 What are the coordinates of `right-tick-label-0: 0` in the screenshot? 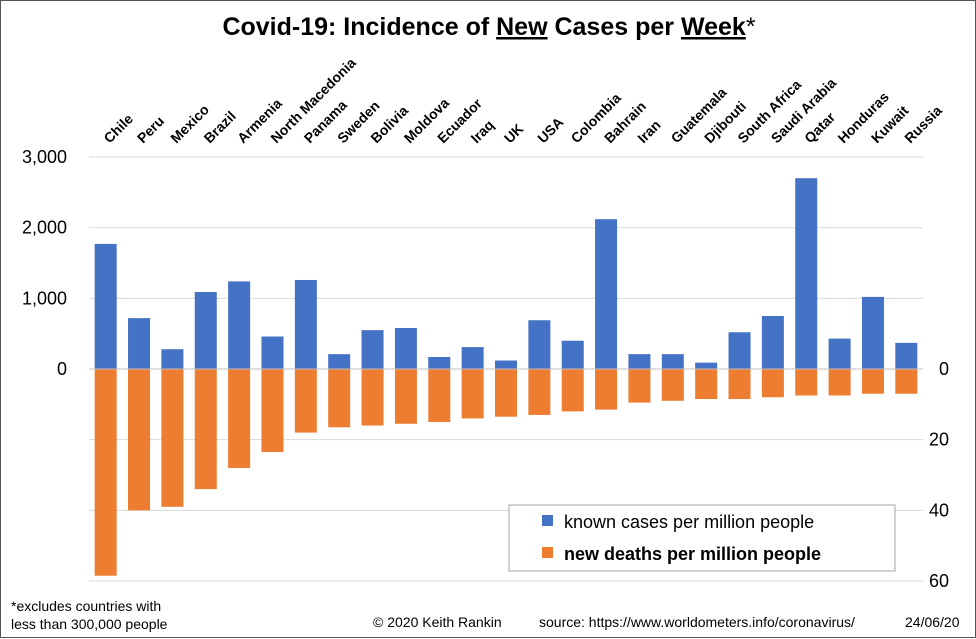 It's located at (944, 369).